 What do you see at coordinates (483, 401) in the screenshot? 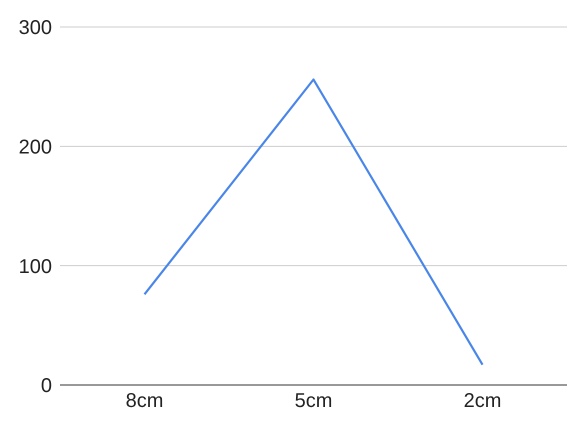
I see `x-tick-label: 2cm` at bounding box center [483, 401].